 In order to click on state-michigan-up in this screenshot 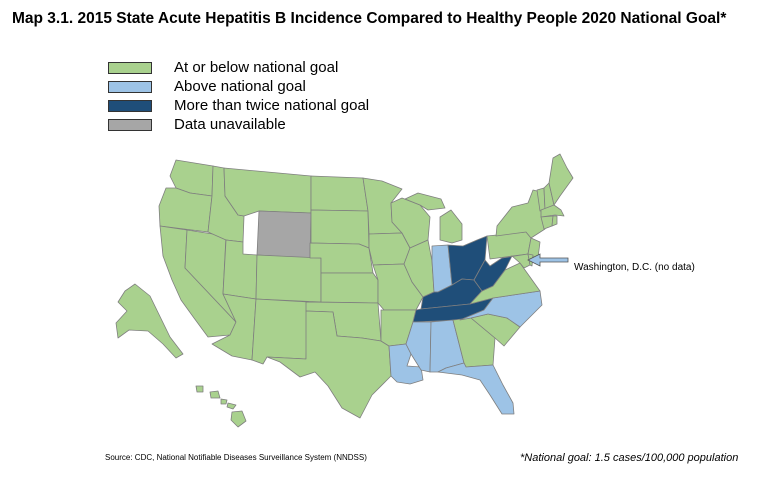, I will do `click(425, 201)`.